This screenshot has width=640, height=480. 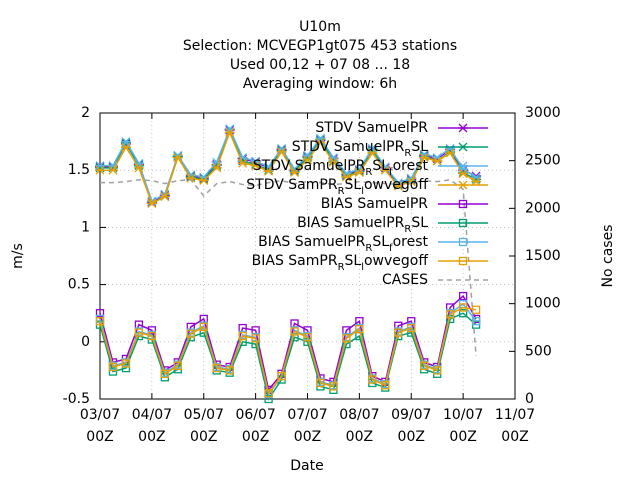 What do you see at coordinates (320, 27) in the screenshot?
I see `chart-title: U10m` at bounding box center [320, 27].